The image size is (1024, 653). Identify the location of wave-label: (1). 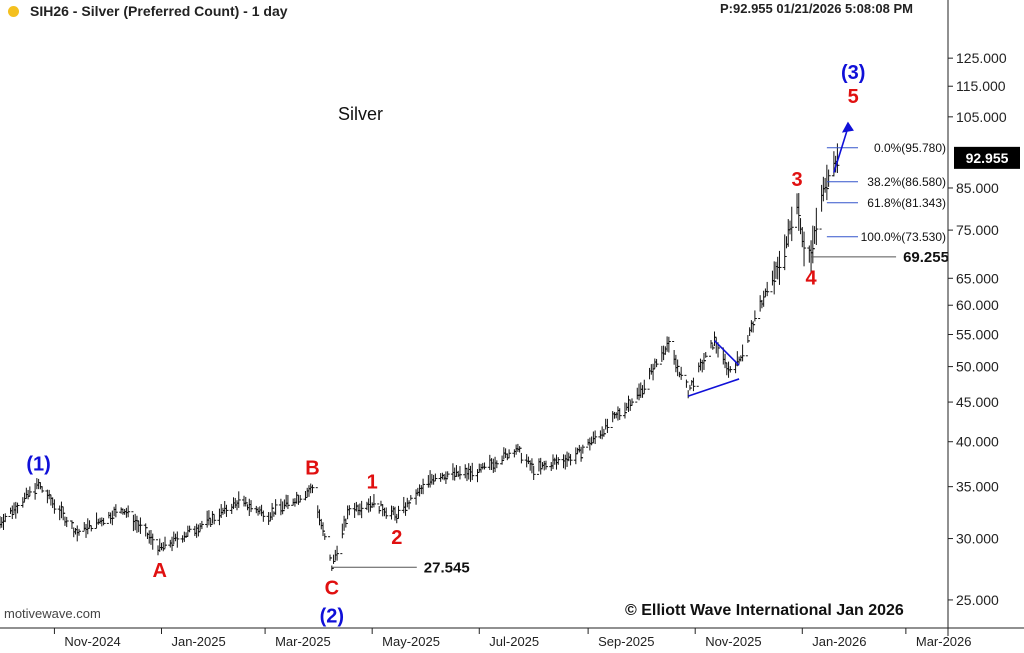
(38, 465).